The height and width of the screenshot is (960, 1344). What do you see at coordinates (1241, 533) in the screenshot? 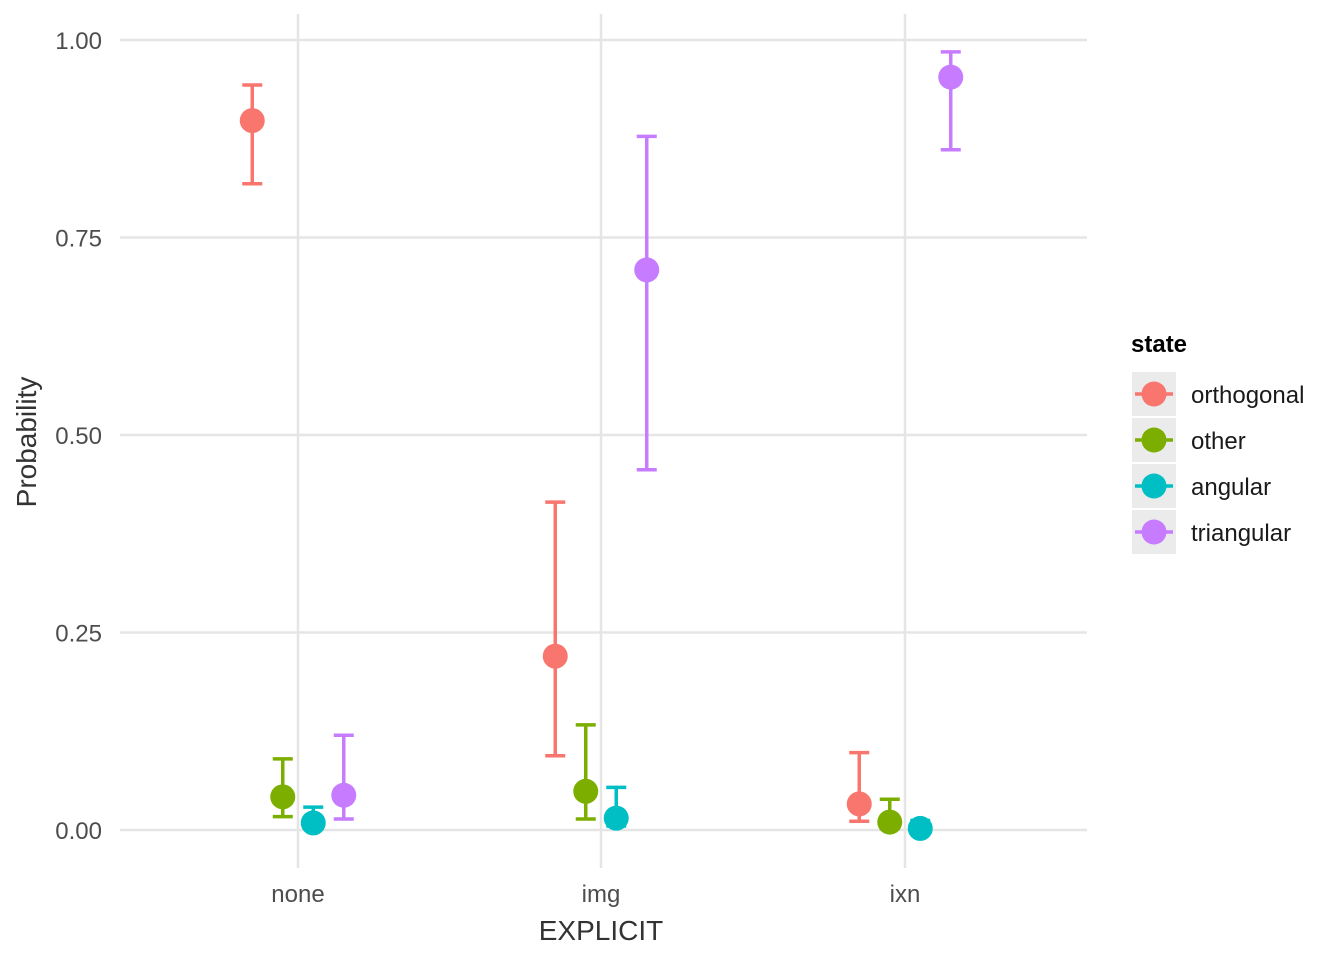
I see `legend-label: triangular` at bounding box center [1241, 533].